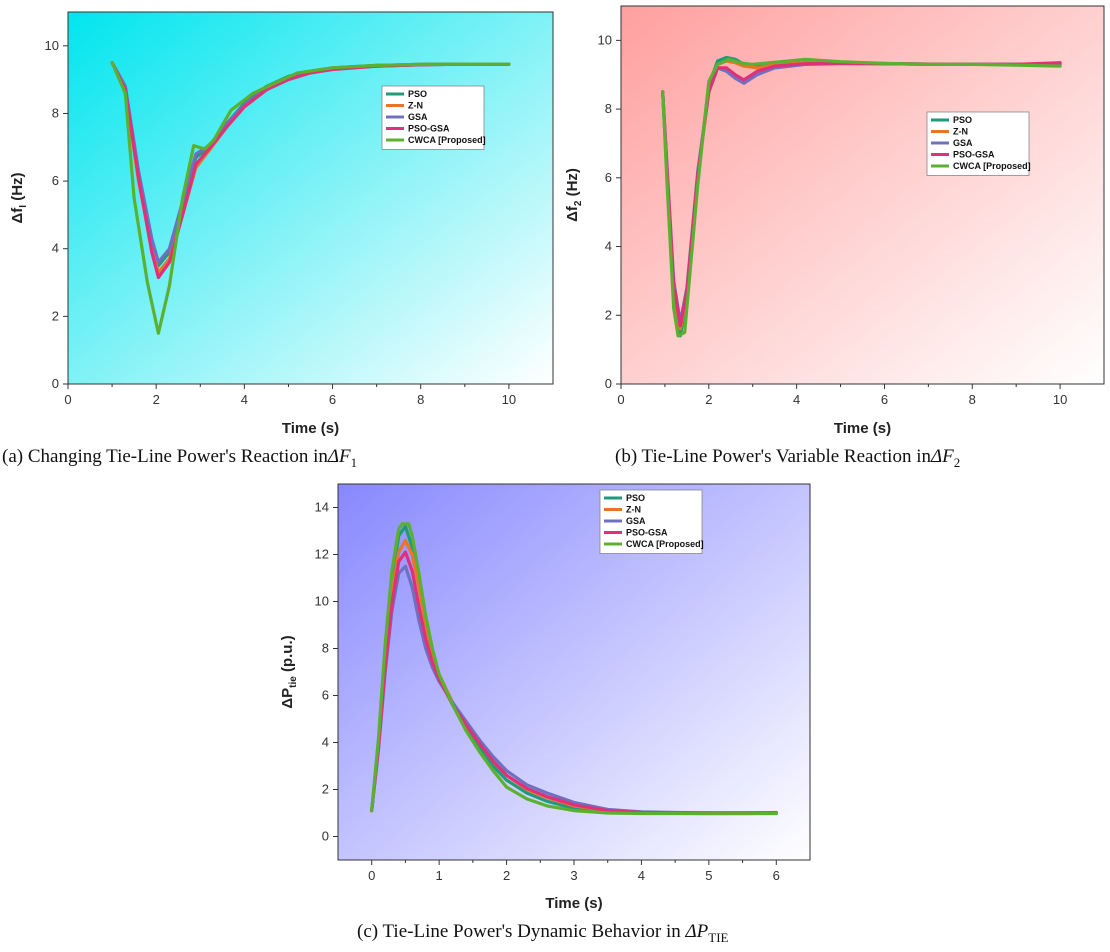  I want to click on caption-a-math: ΔF, so click(339, 456).